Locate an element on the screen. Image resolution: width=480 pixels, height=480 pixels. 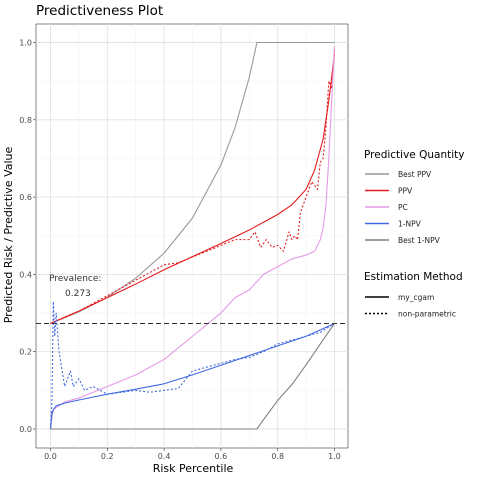
legend-label-1-npv: 1-NPV is located at coordinates (410, 224).